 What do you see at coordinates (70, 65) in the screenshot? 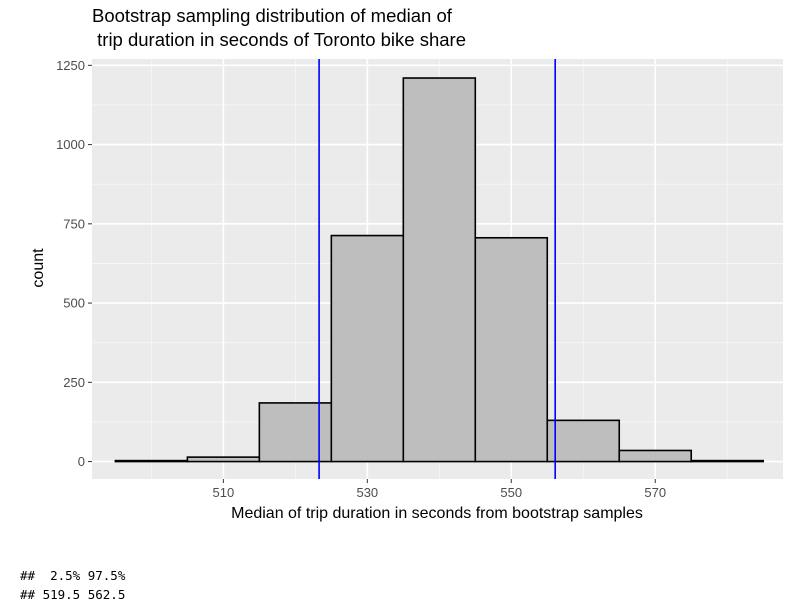
I see `y-tick-label: 1250` at bounding box center [70, 65].